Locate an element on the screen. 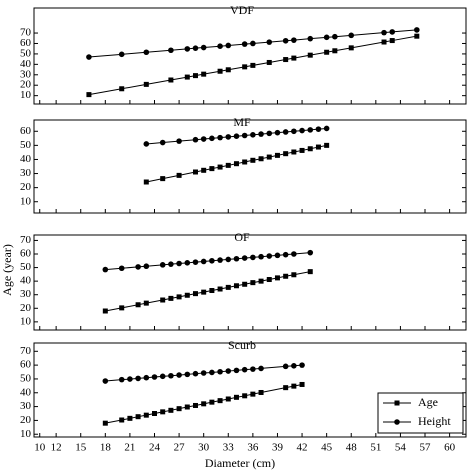 Image resolution: width=474 pixels, height=474 pixels. x-tick-label: 42 is located at coordinates (302, 448).